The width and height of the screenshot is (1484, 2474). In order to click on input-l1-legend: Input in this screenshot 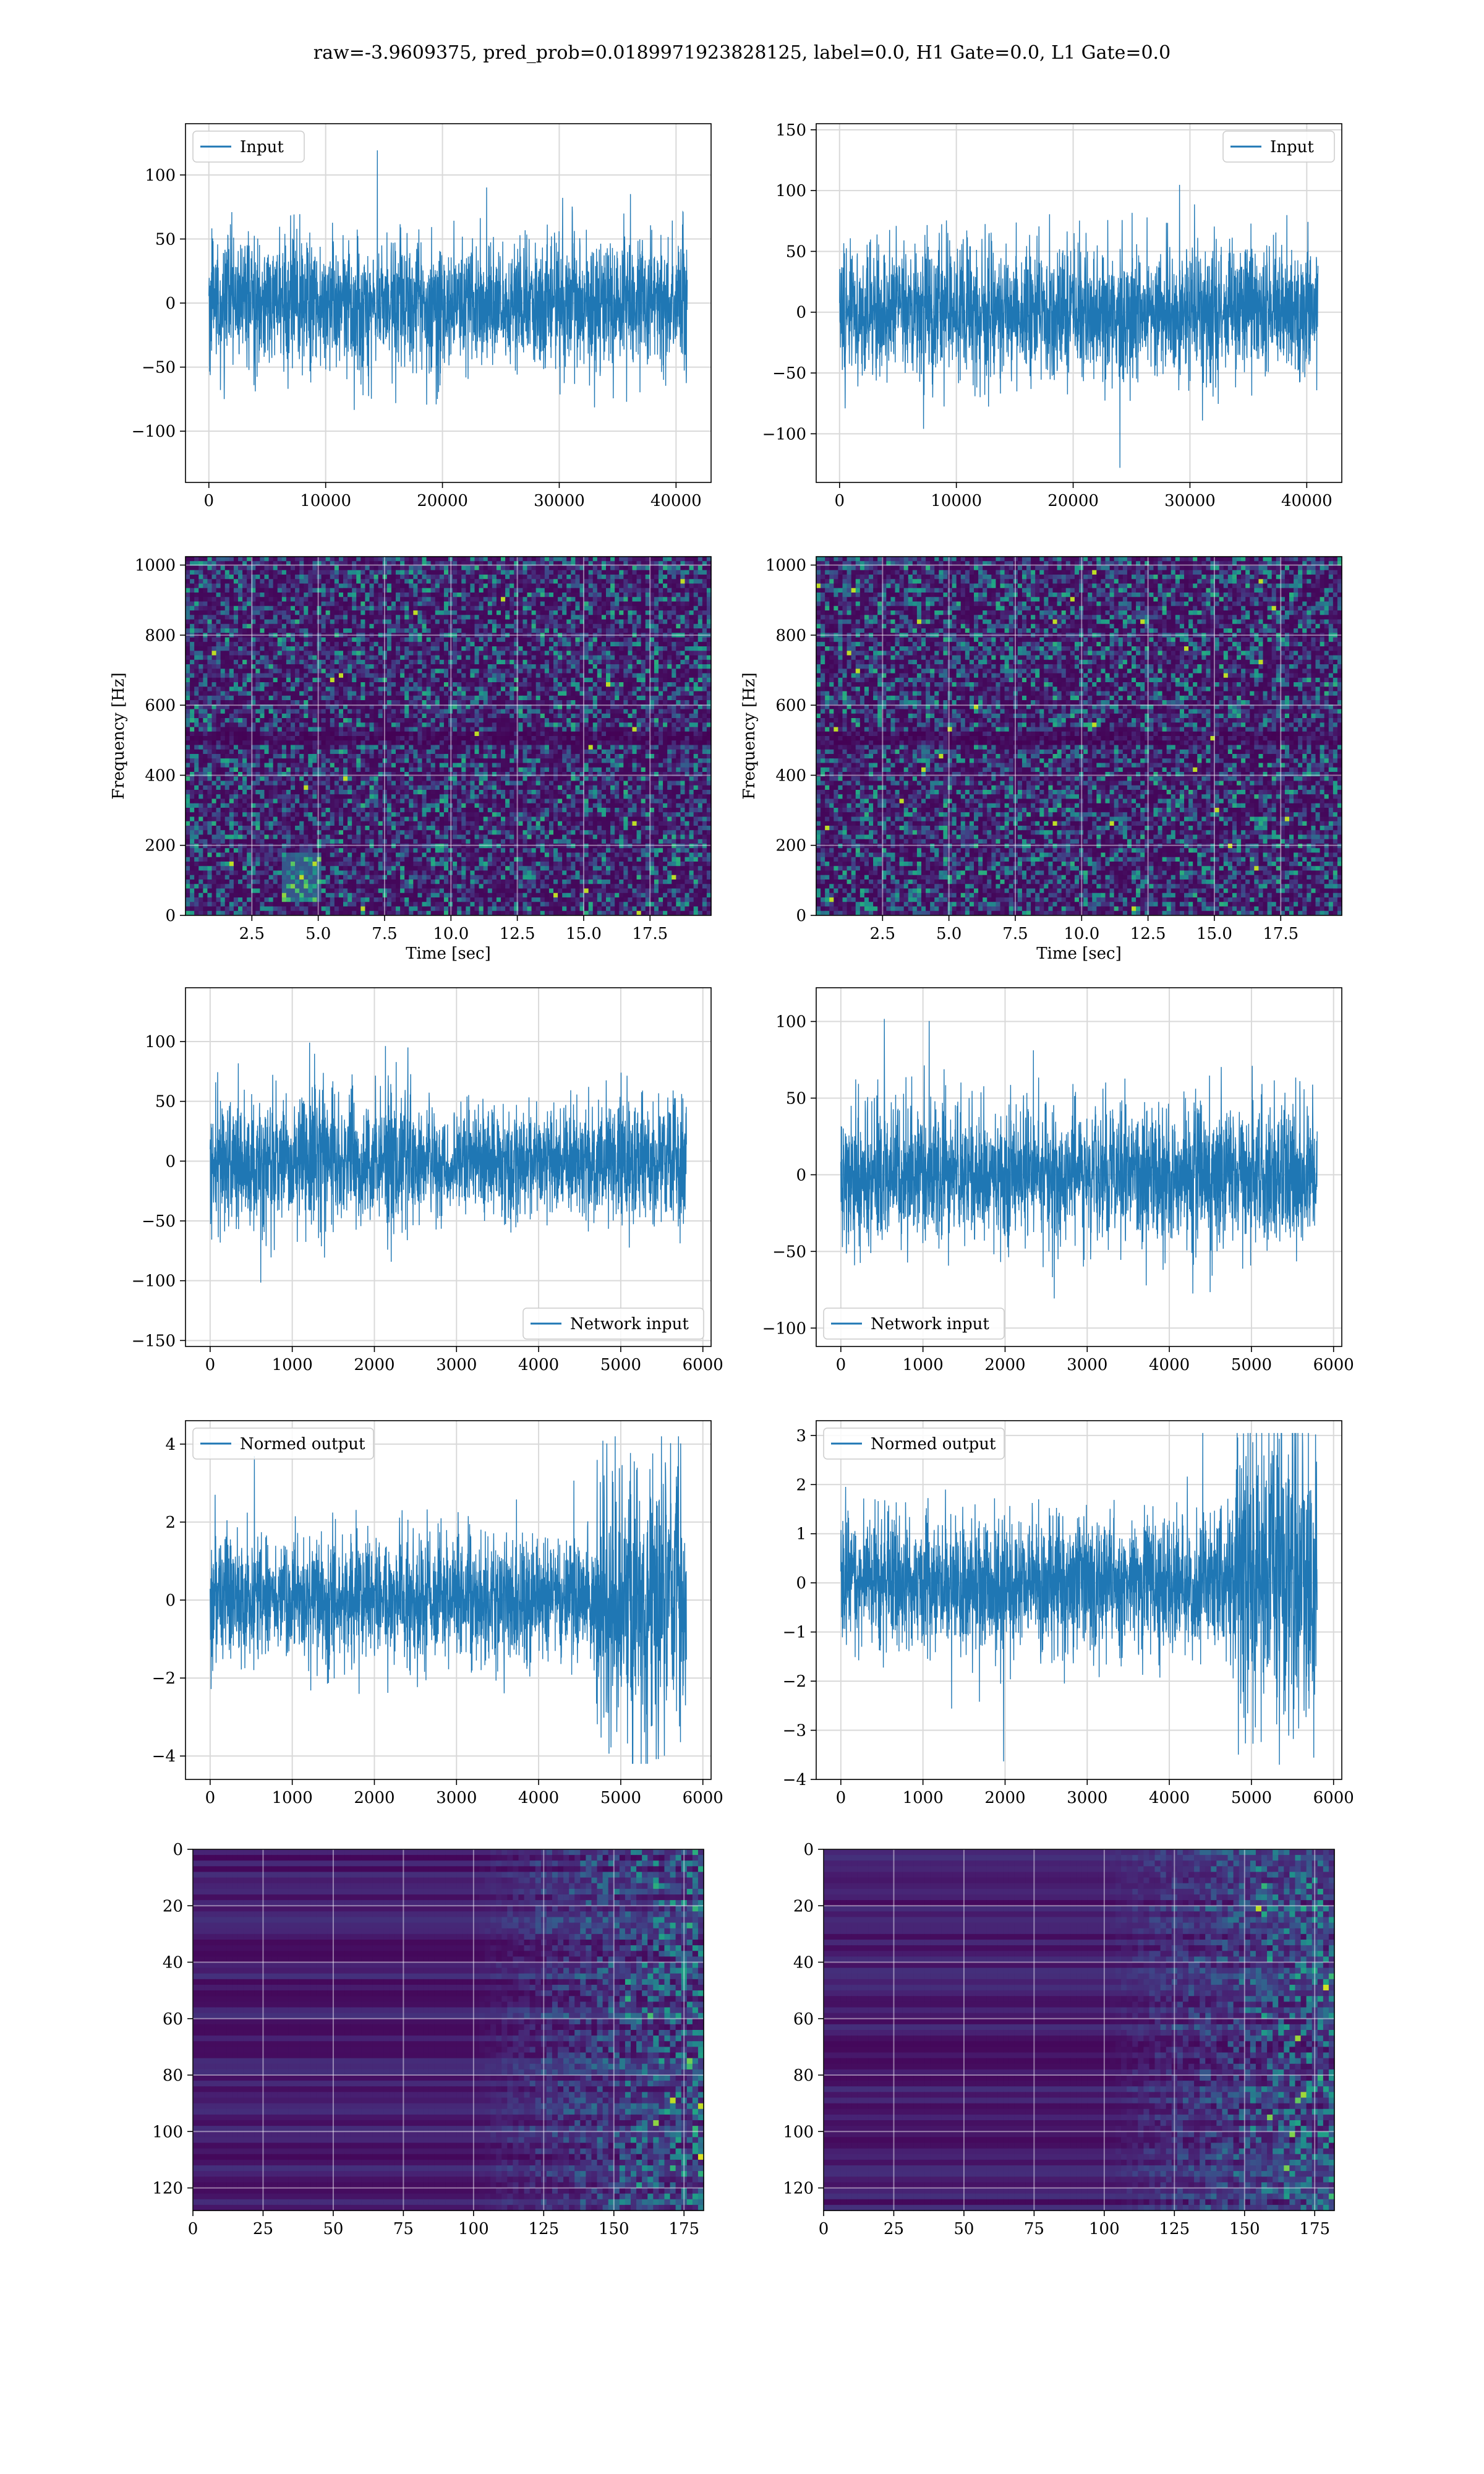, I will do `click(1278, 147)`.